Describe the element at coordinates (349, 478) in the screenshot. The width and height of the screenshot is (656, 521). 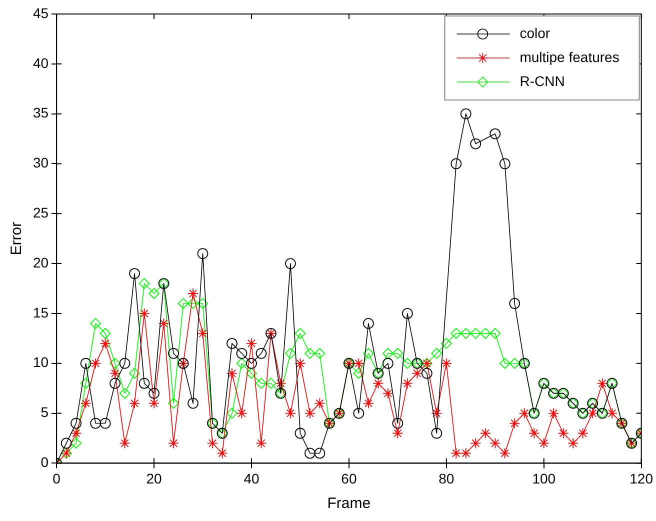
I see `x-tick-label: 60` at that location.